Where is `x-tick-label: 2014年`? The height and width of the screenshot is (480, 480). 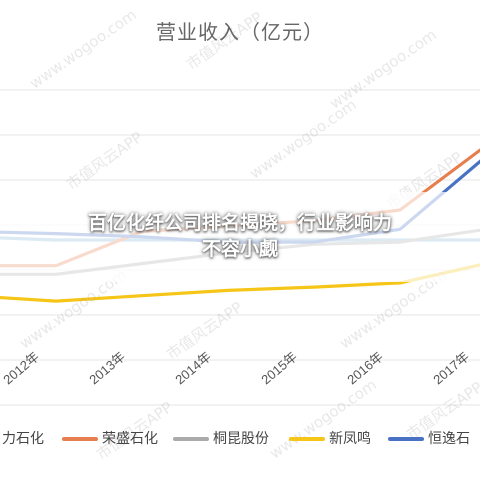
x-tick-label: 2014年 is located at coordinates (193, 368).